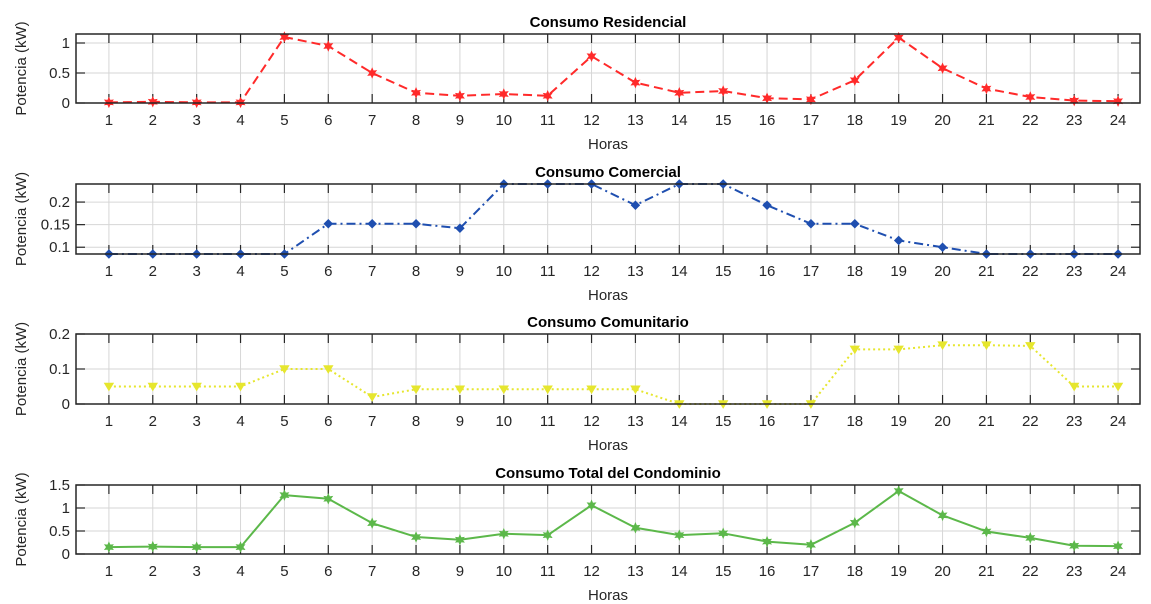  I want to click on chart-title: Consumo Total del Condominio, so click(608, 473).